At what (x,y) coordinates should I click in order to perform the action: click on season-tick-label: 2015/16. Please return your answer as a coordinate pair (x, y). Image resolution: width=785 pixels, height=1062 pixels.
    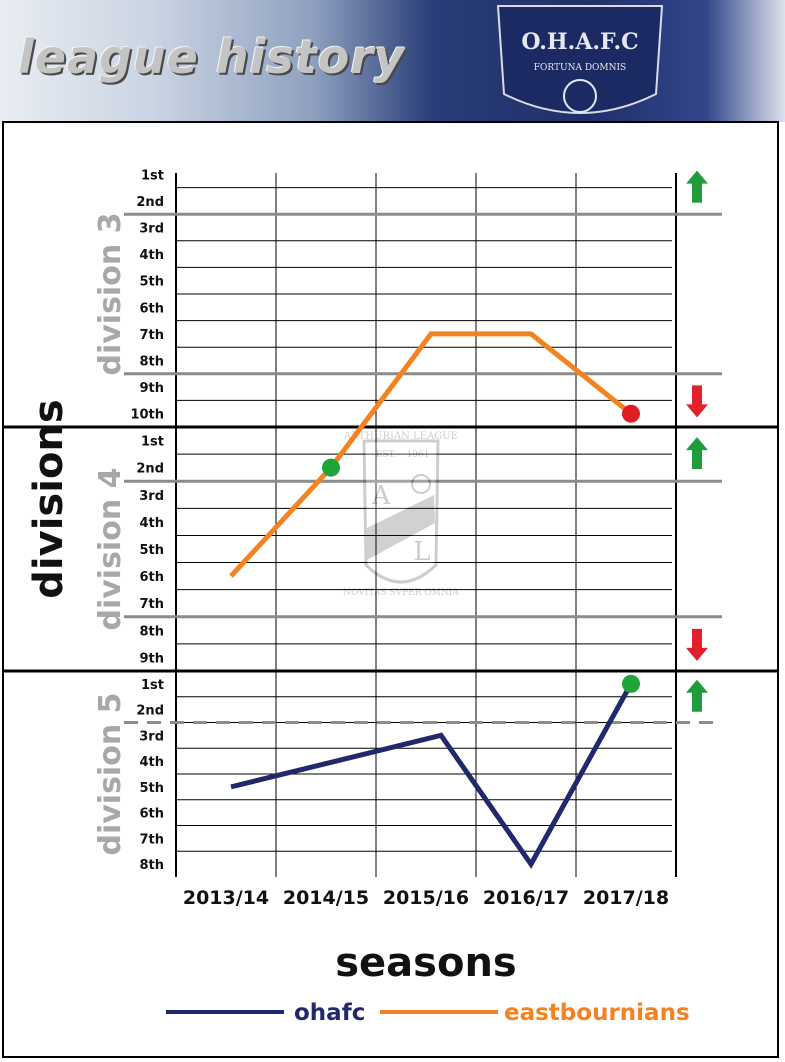
    Looking at the image, I should click on (426, 898).